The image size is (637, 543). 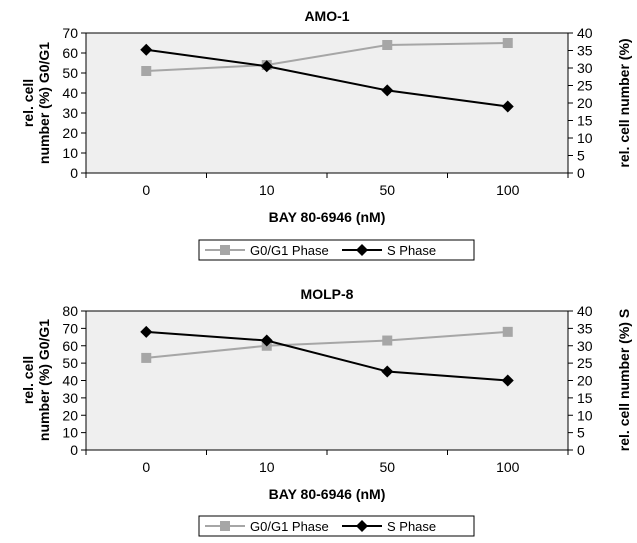 What do you see at coordinates (326, 16) in the screenshot?
I see `chart-title: AMO-1` at bounding box center [326, 16].